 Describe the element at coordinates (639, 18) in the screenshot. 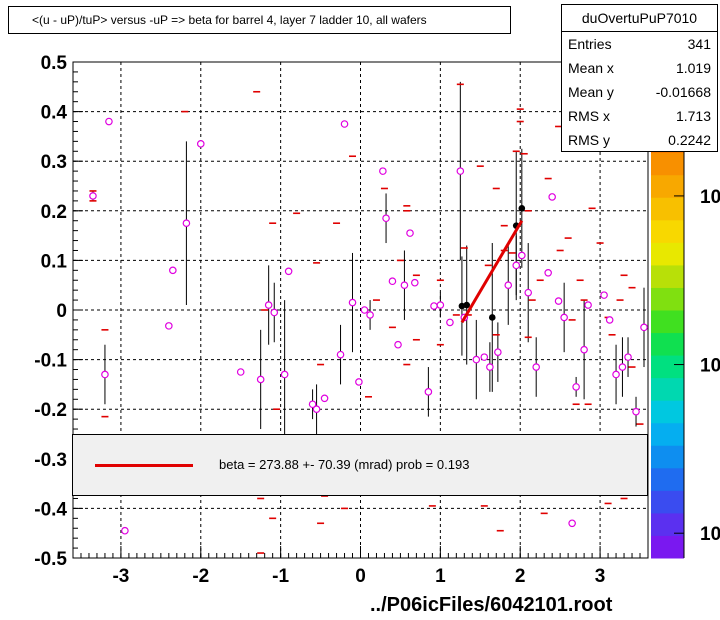

I see `stats-name: duOvertuPuP7010` at that location.